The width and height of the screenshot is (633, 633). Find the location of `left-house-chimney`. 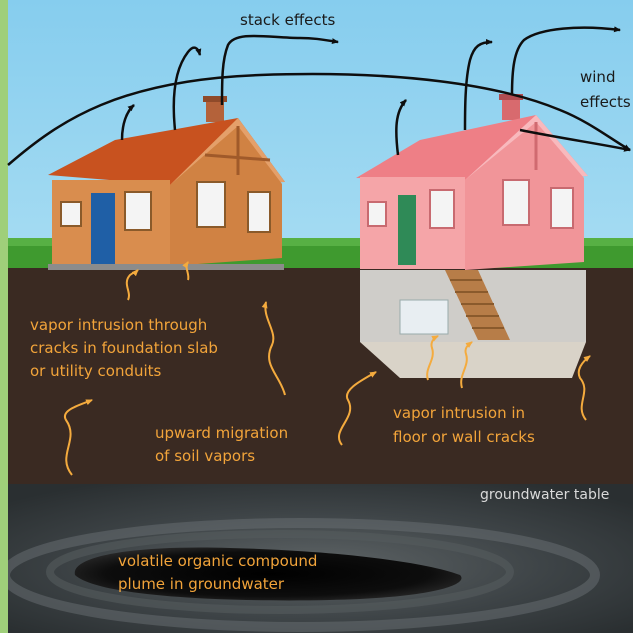

left-house-chimney is located at coordinates (215, 111).